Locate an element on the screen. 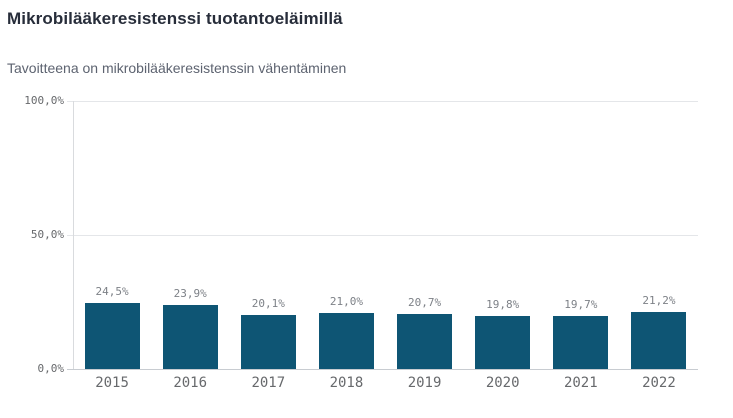  bar-value-label: 20,7% is located at coordinates (425, 302).